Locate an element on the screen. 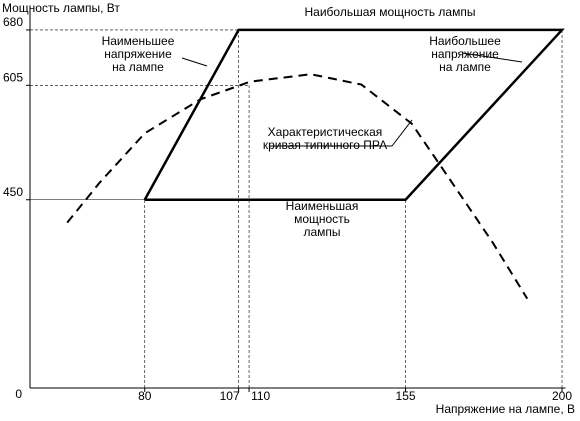  annotation: мощность is located at coordinates (322, 219).